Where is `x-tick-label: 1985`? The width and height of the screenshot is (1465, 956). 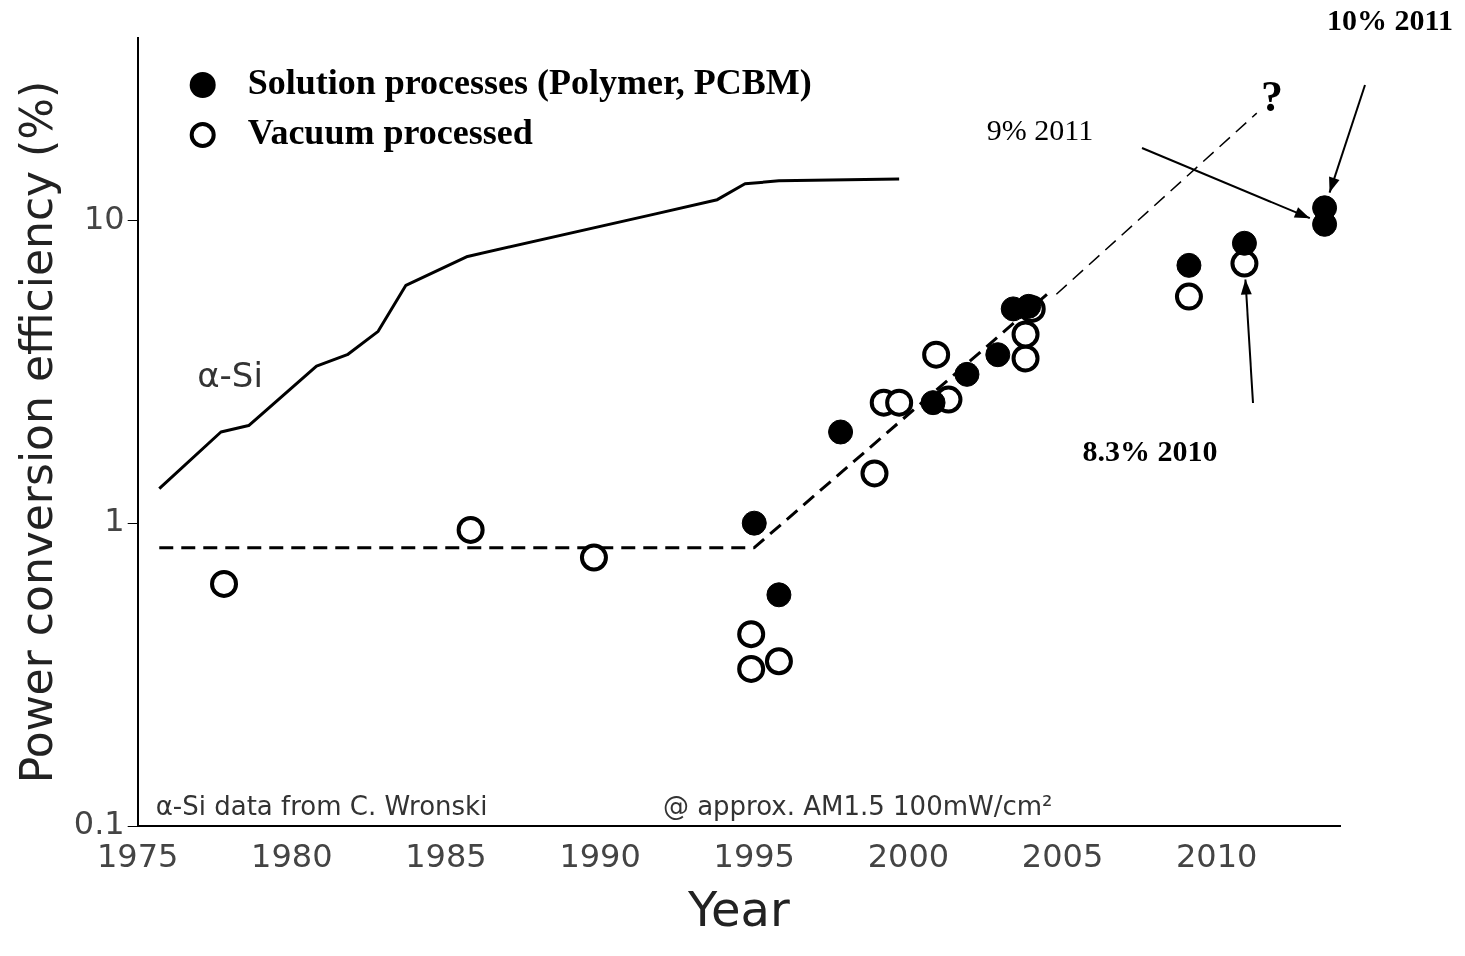 x-tick-label: 1985 is located at coordinates (446, 855).